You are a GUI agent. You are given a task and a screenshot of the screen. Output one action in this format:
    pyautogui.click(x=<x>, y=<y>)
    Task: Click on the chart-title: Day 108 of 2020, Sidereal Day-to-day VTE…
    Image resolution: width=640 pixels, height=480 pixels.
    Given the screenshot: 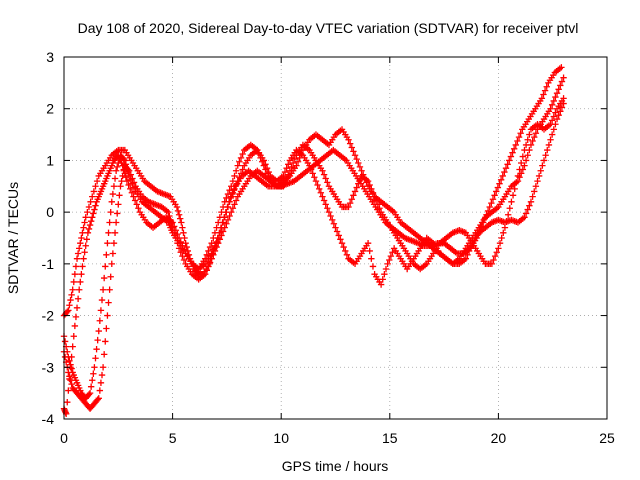 What is the action you would take?
    pyautogui.click(x=328, y=28)
    